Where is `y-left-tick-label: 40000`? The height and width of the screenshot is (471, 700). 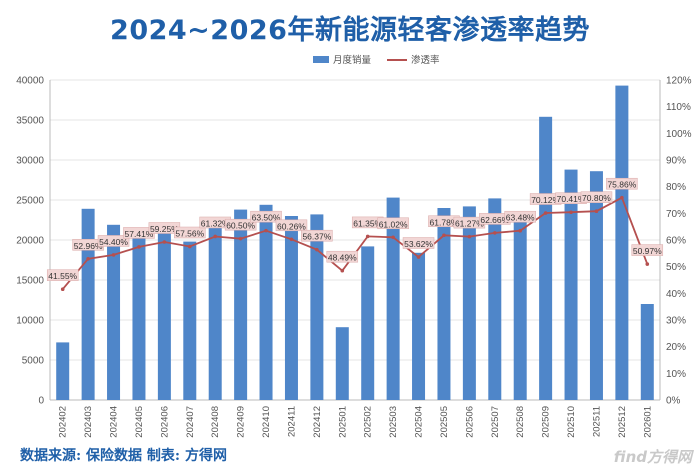 y-left-tick-label: 40000 is located at coordinates (30, 81).